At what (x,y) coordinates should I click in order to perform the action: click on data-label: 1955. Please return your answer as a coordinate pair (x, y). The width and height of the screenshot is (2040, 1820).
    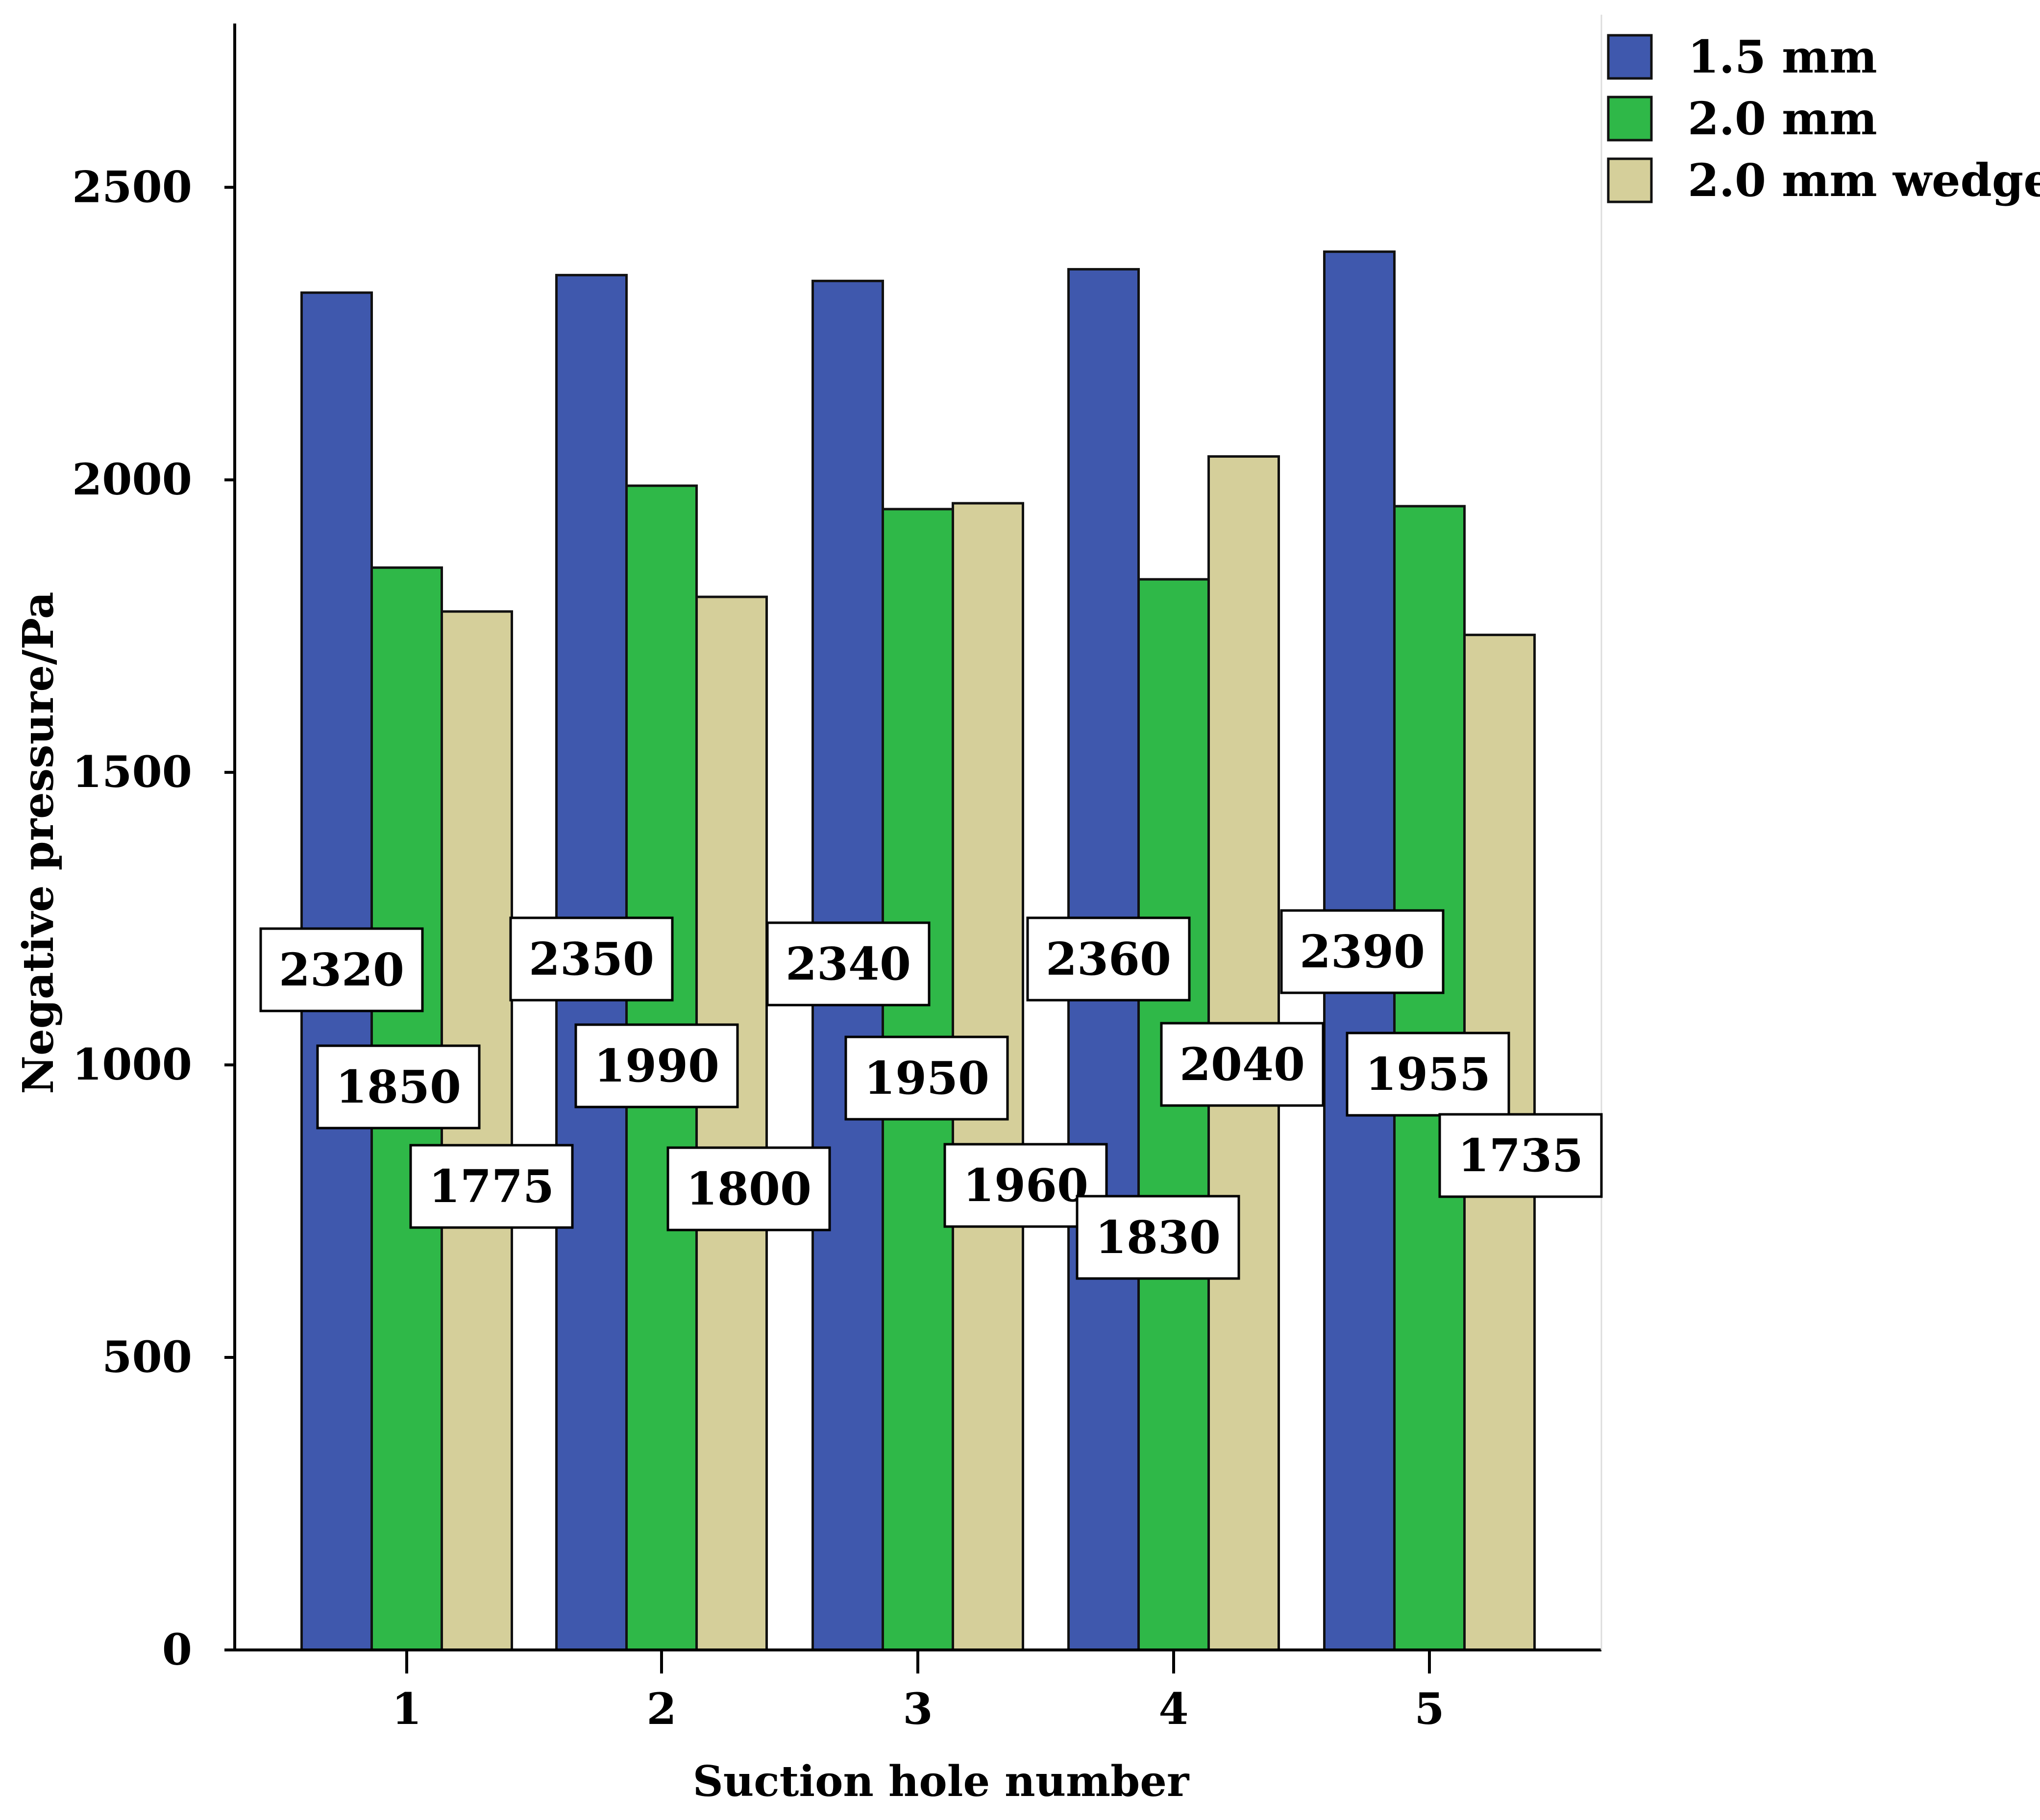
    Looking at the image, I should click on (1428, 1074).